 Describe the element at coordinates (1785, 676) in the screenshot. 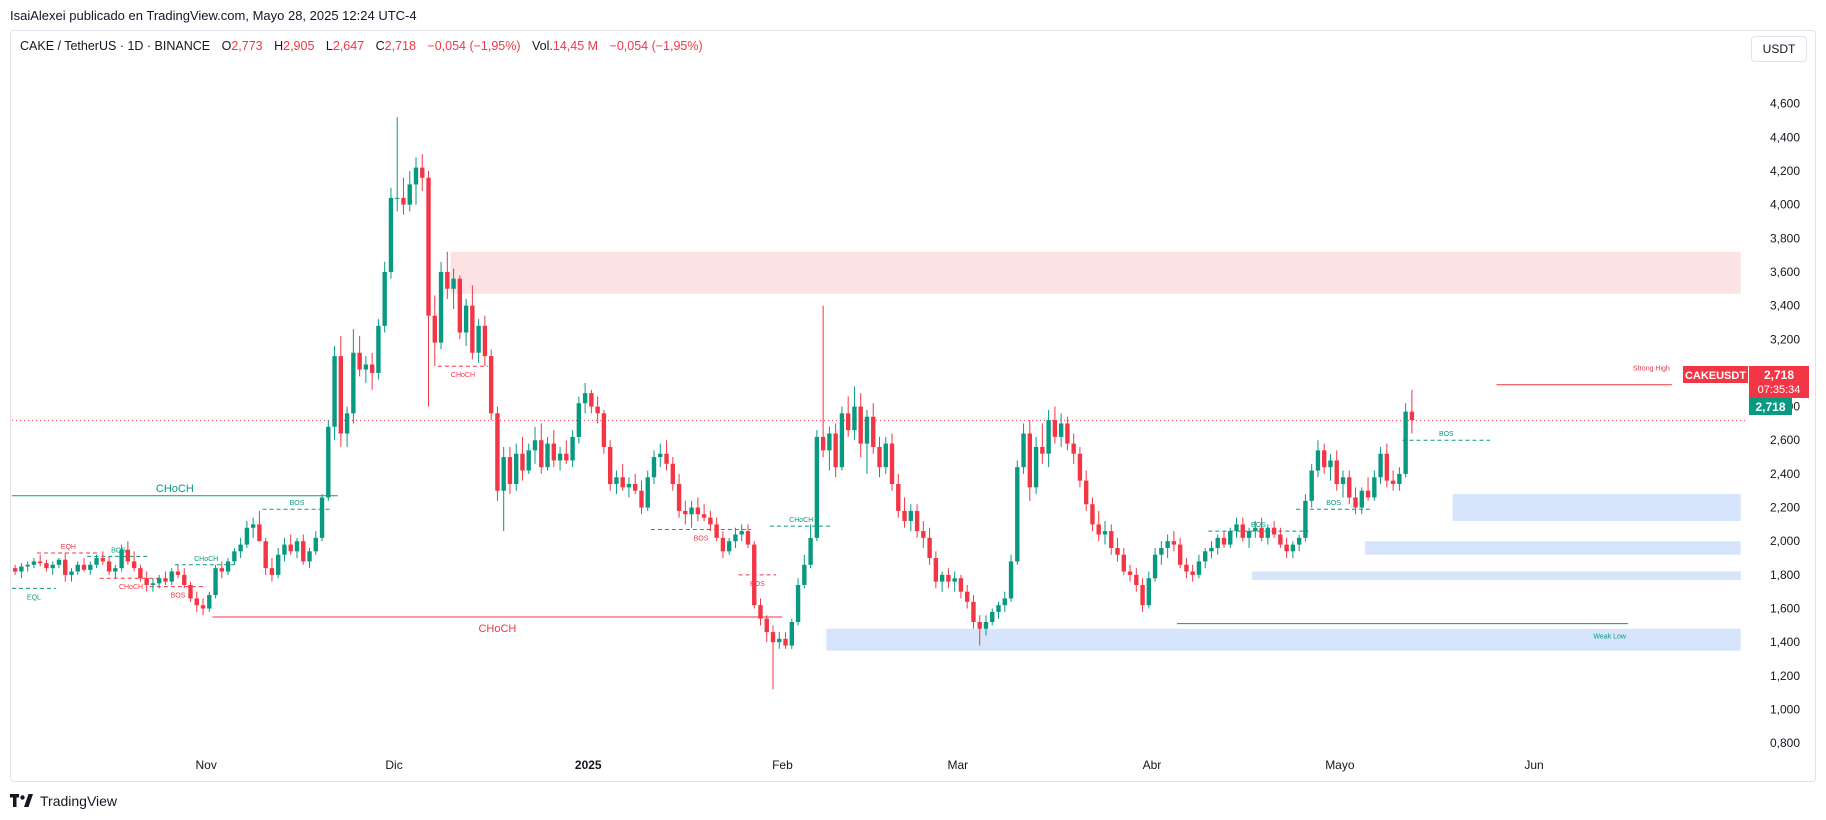

I see `price-tick-label: 1,200` at that location.